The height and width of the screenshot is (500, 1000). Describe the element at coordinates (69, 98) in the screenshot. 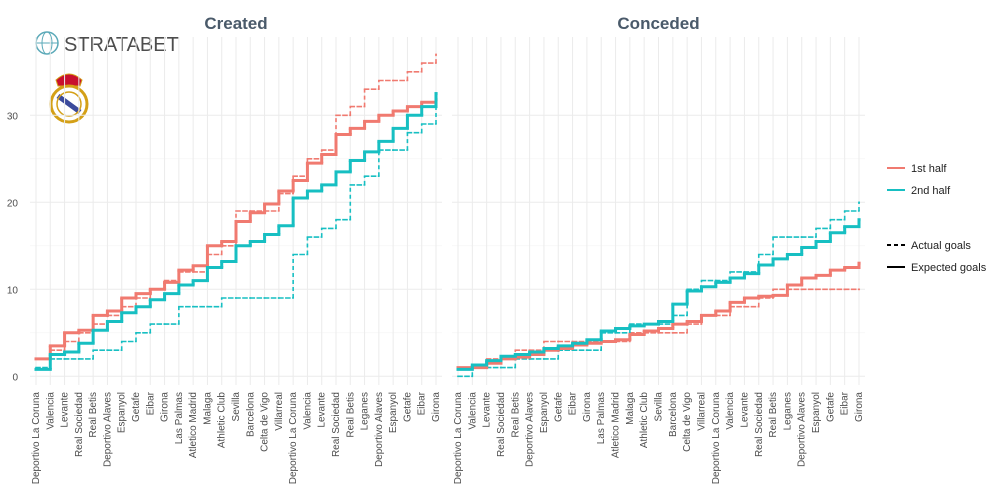

I see `crest` at that location.